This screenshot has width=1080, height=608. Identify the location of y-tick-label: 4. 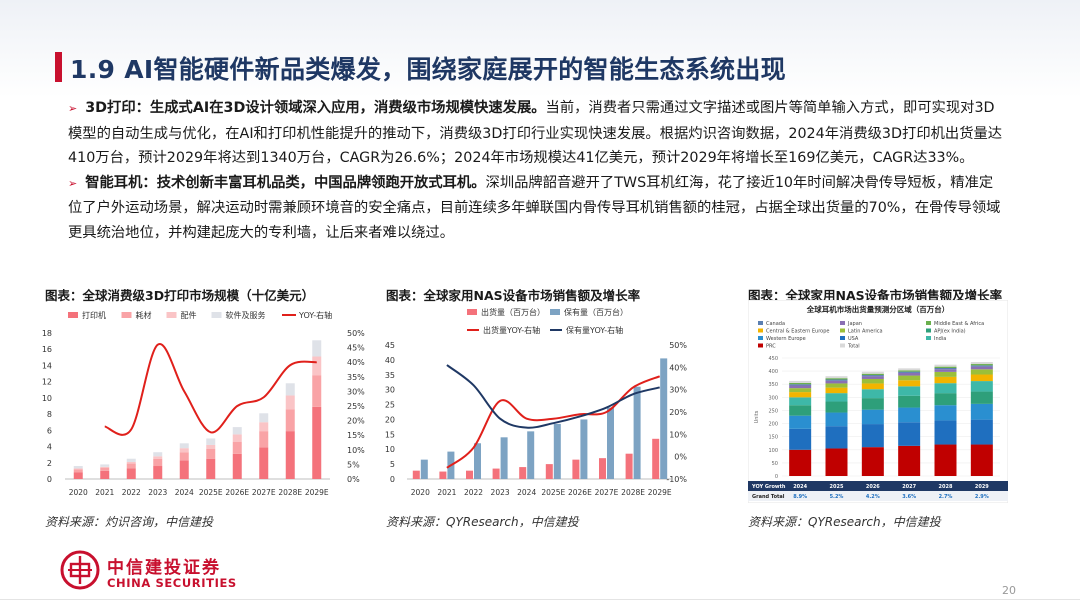
(49, 447).